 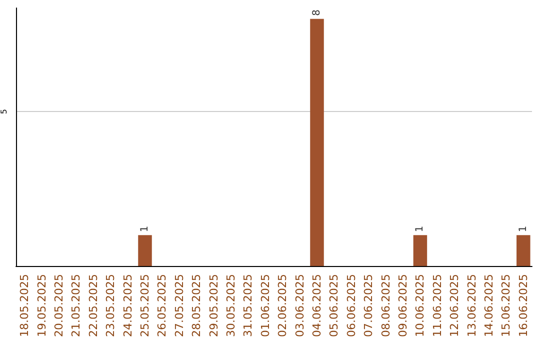 What do you see at coordinates (4, 111) in the screenshot?
I see `y-tick-label: 5` at bounding box center [4, 111].